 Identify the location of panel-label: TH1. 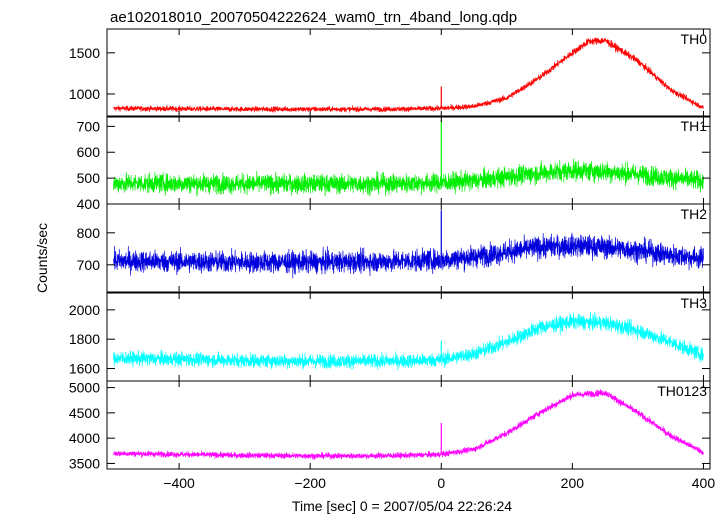
(694, 126).